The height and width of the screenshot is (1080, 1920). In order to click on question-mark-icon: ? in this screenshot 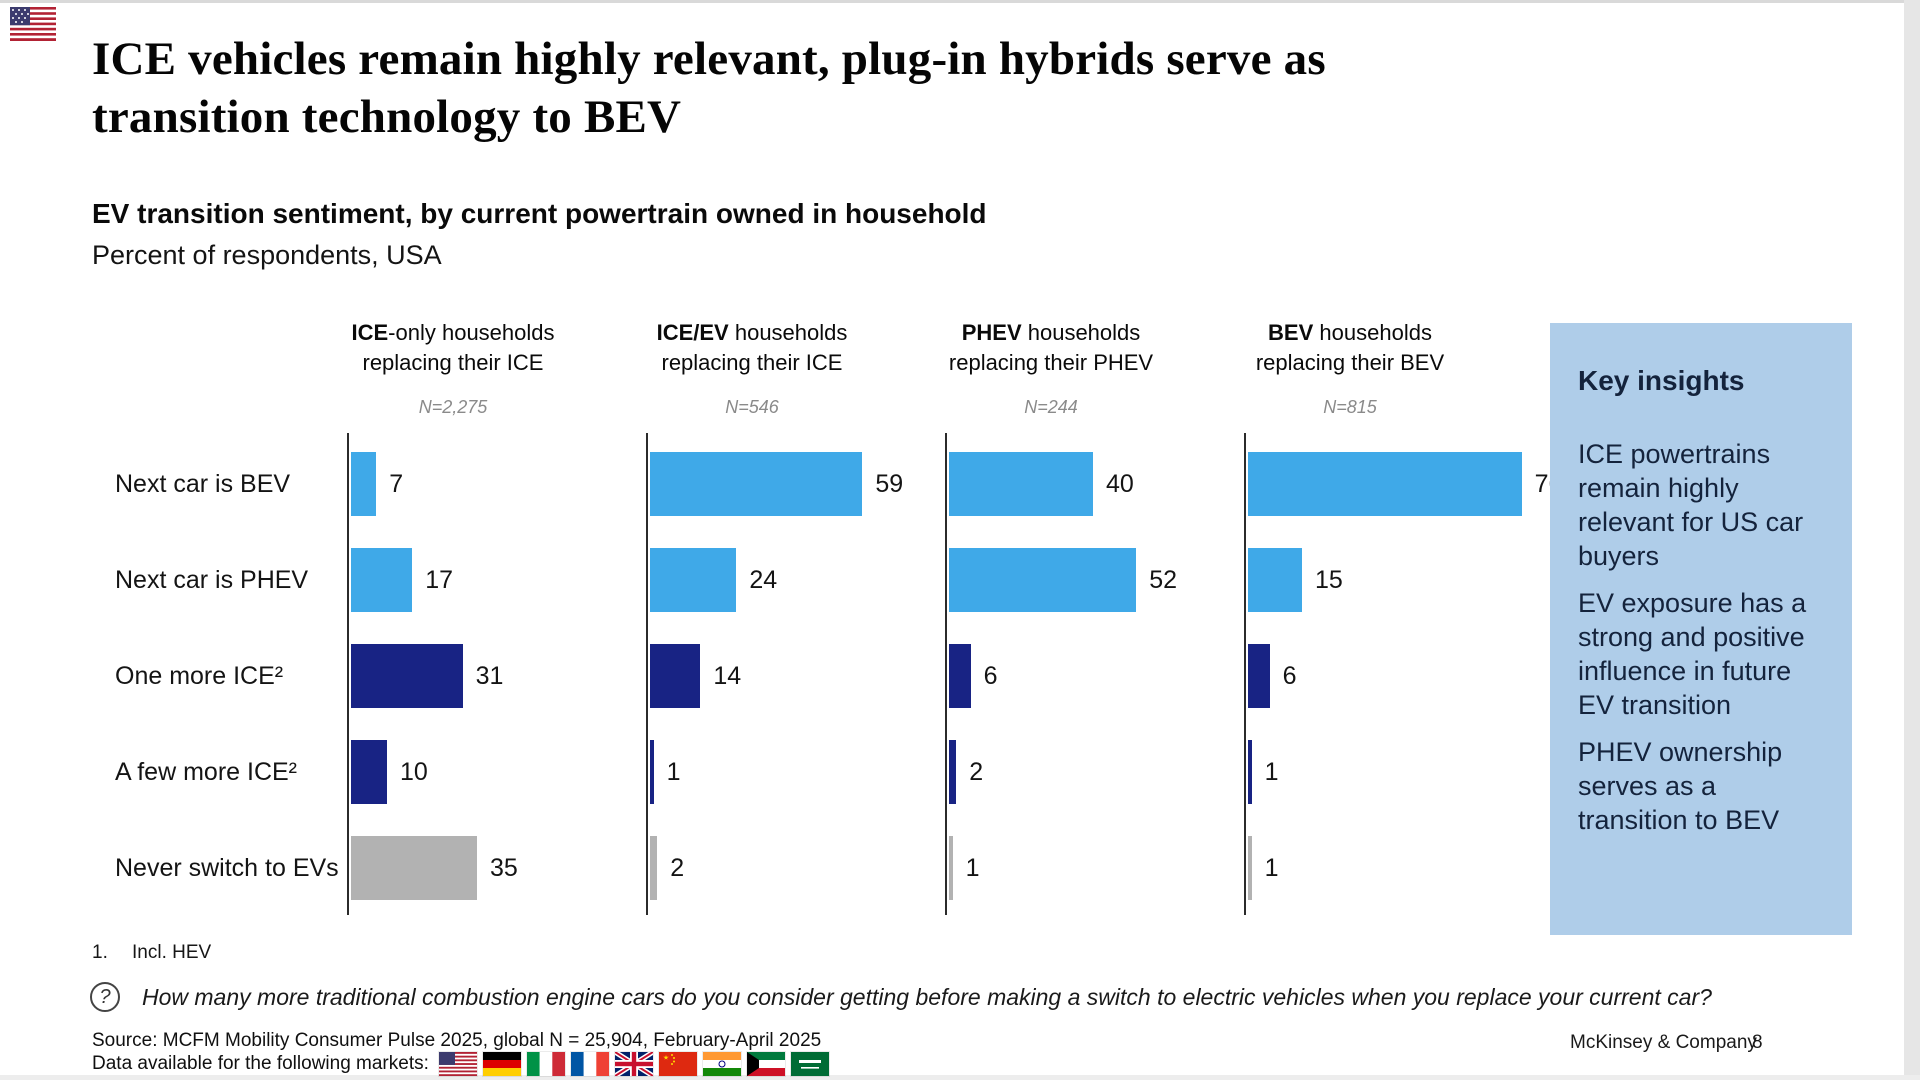, I will do `click(105, 997)`.